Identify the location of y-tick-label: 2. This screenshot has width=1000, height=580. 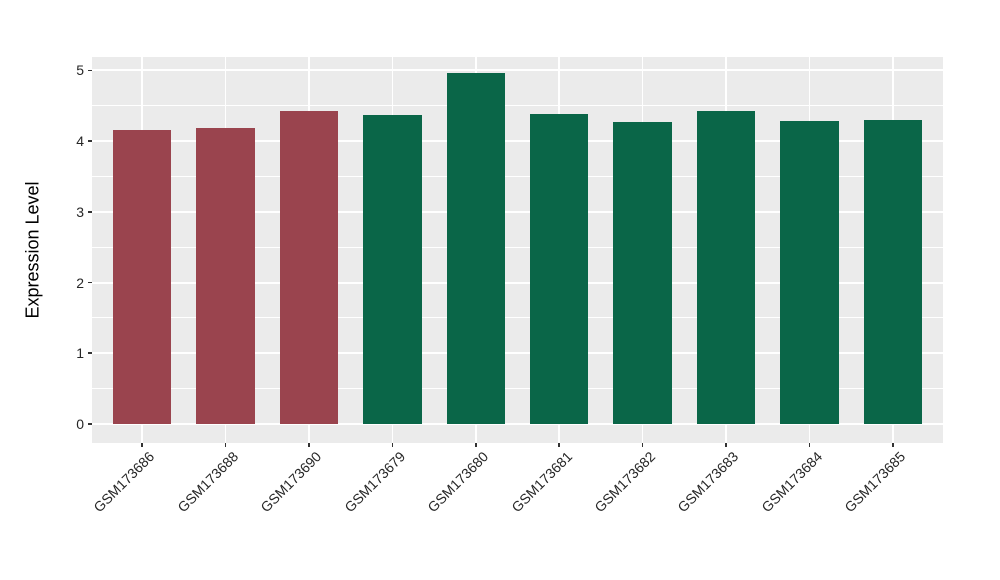
(80, 282).